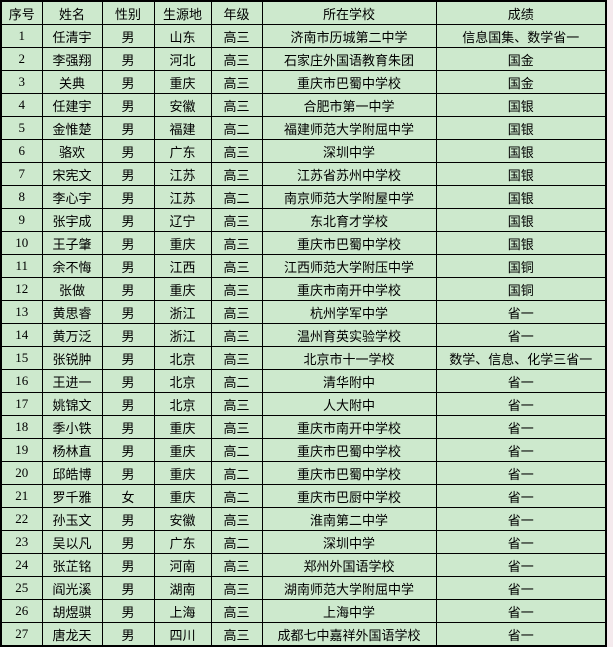 The image size is (613, 647). I want to click on cell-index: 25, so click(21, 588).